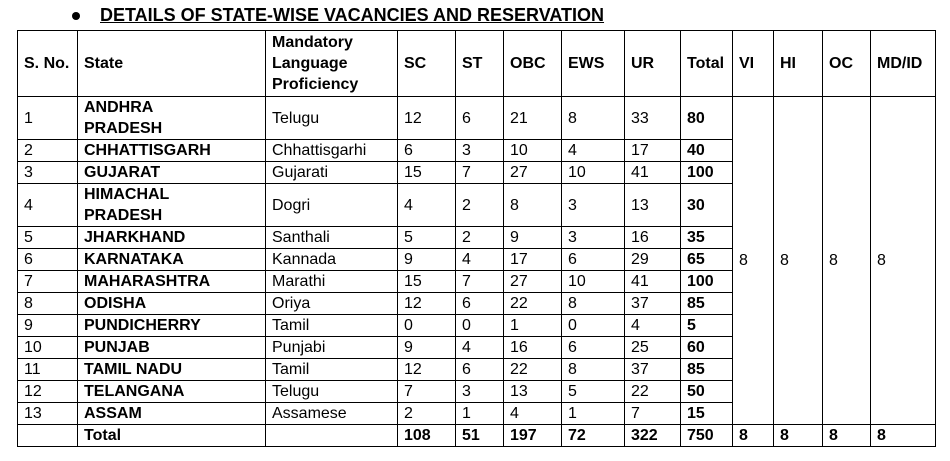  What do you see at coordinates (593, 172) in the screenshot?
I see `table-cell: 10` at bounding box center [593, 172].